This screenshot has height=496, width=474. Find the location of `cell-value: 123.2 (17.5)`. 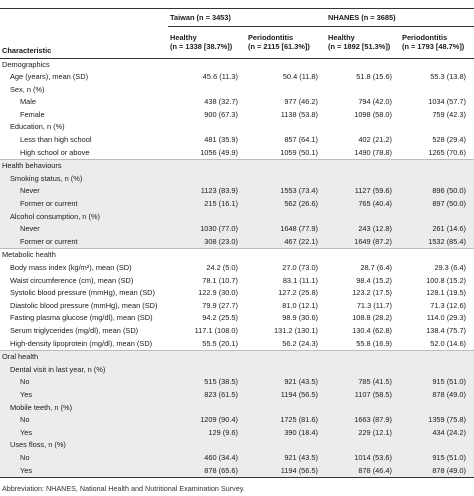

cell-value: 123.2 (17.5) is located at coordinates (372, 293).